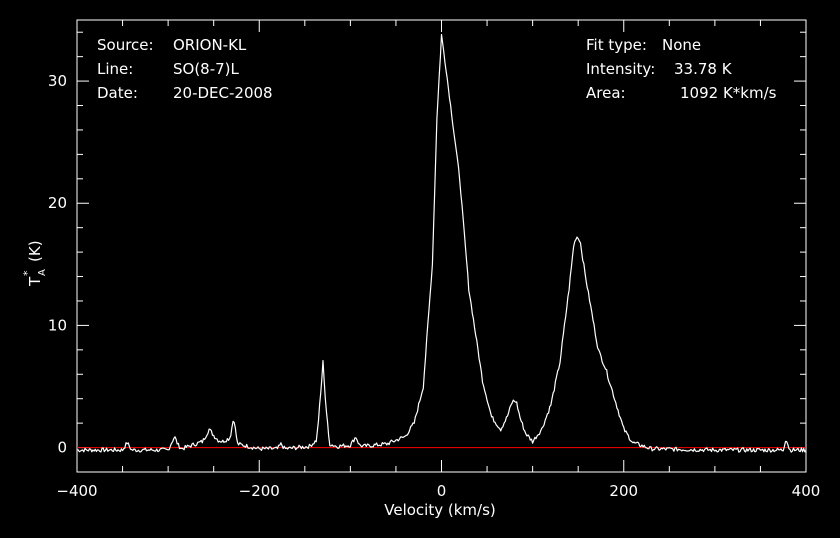  What do you see at coordinates (606, 93) in the screenshot?
I see `info-area-key: Area:` at bounding box center [606, 93].